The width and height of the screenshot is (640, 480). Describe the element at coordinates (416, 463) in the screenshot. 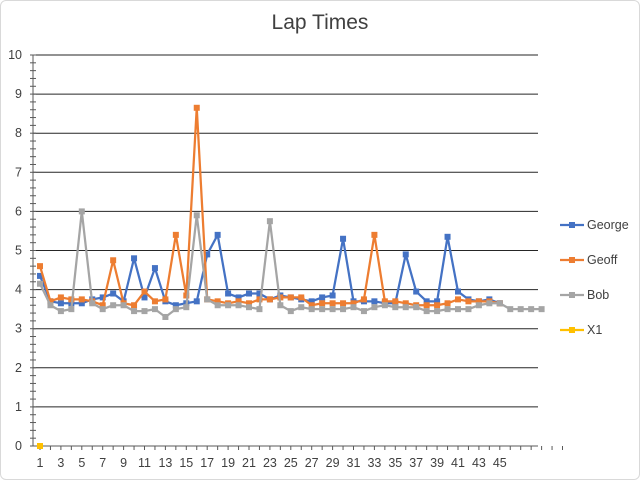

I see `x-tick-label: 37` at that location.